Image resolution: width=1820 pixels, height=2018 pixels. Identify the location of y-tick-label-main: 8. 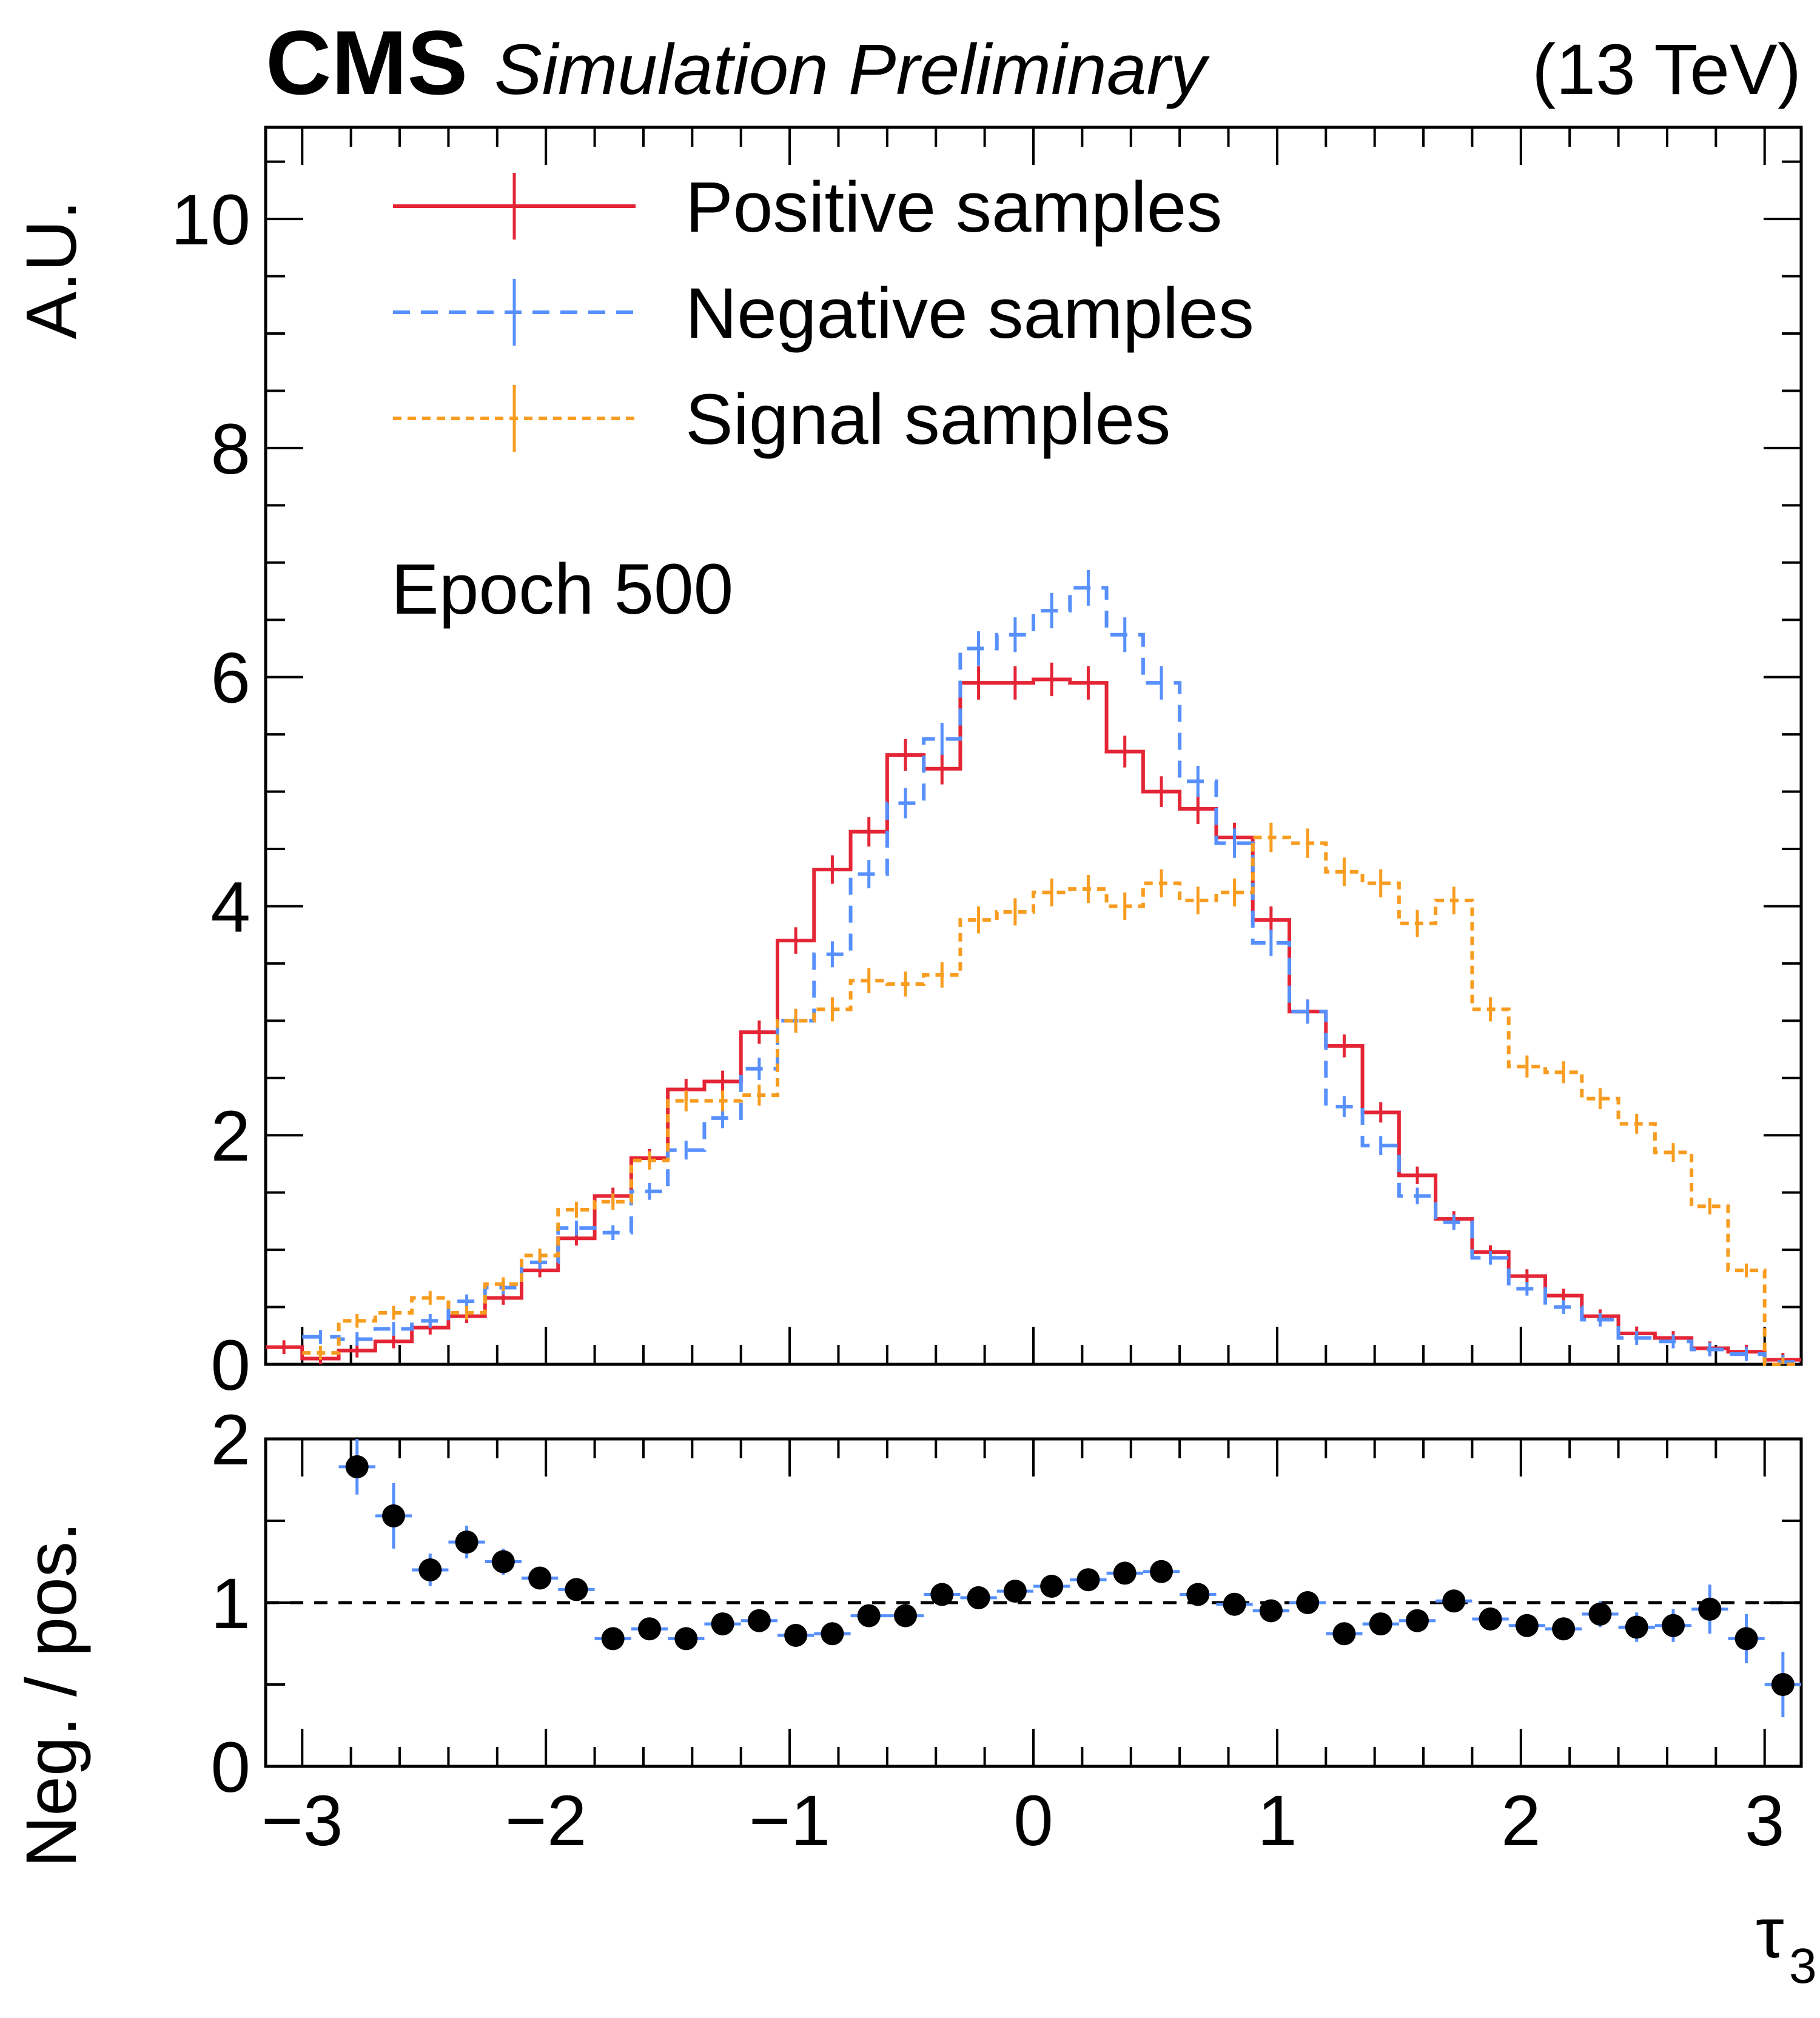
(230, 449).